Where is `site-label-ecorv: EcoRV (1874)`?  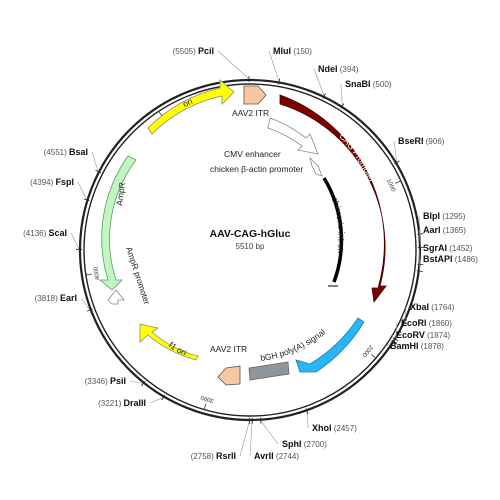
site-label-ecorv: EcoRV (1874) is located at coordinates (423, 335).